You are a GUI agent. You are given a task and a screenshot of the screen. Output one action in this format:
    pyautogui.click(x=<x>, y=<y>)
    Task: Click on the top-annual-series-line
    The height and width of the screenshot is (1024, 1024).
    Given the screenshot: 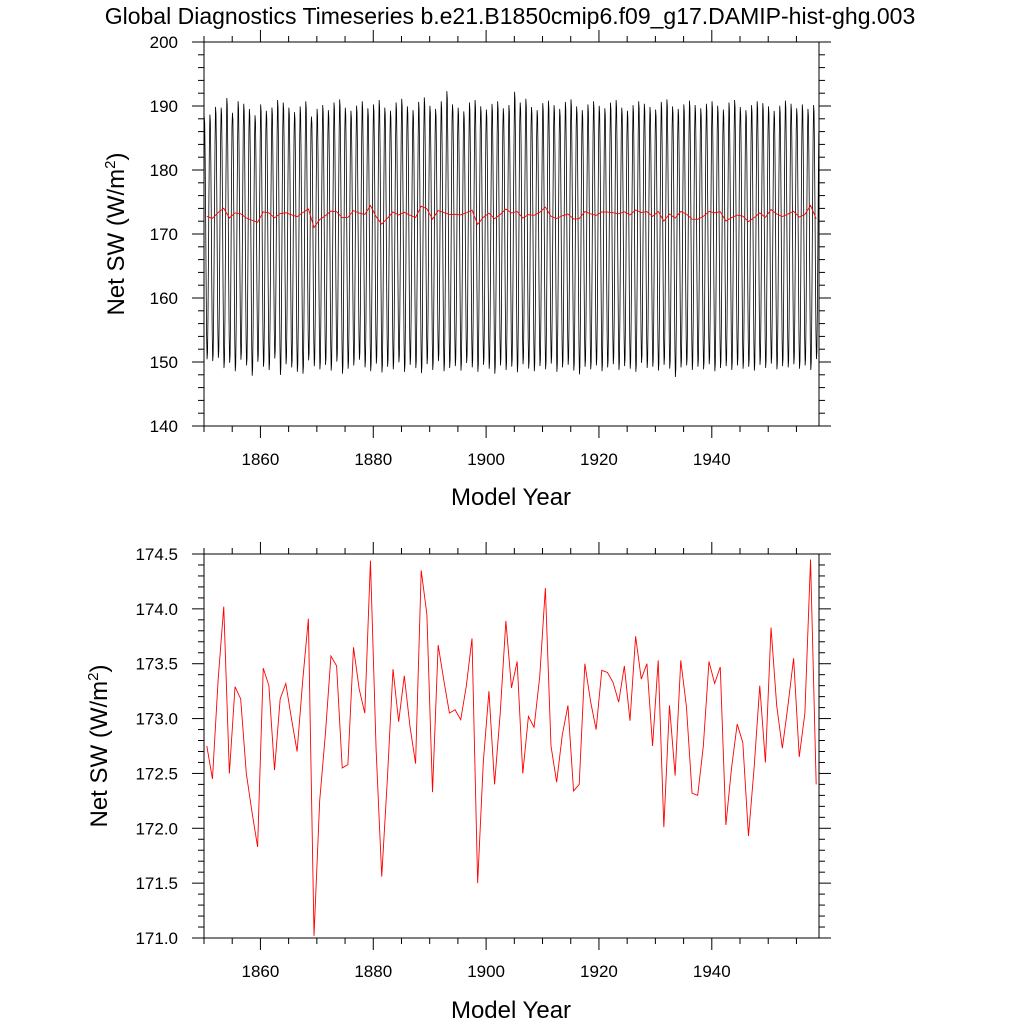 What is the action you would take?
    pyautogui.click(x=511, y=216)
    